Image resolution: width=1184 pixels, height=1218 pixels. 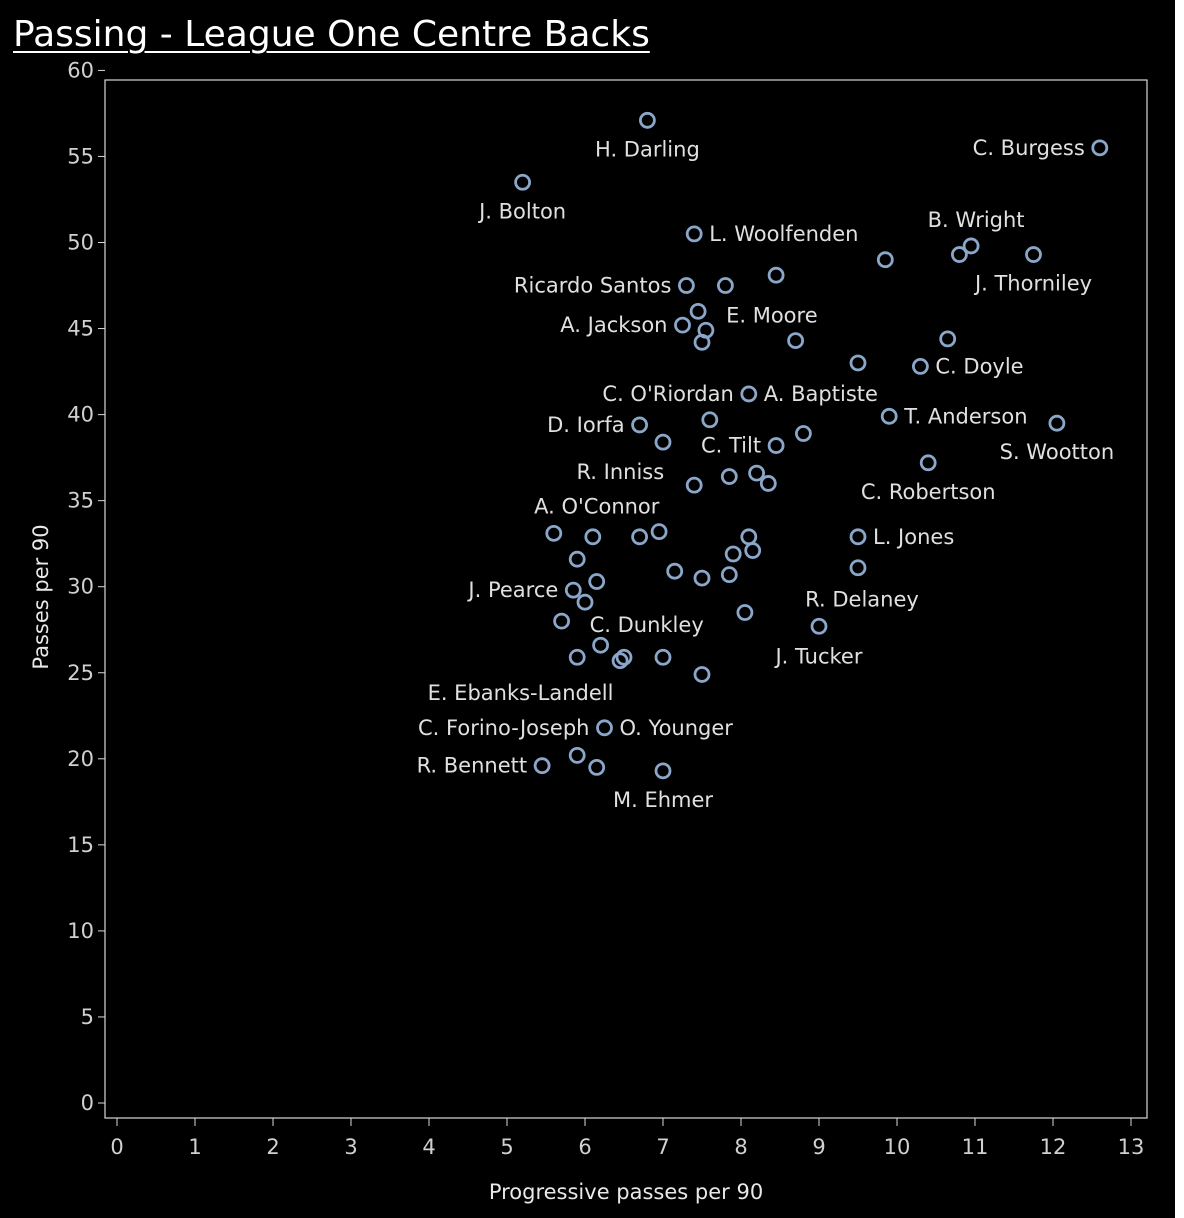 What do you see at coordinates (87, 1017) in the screenshot?
I see `y-tick-label: 5` at bounding box center [87, 1017].